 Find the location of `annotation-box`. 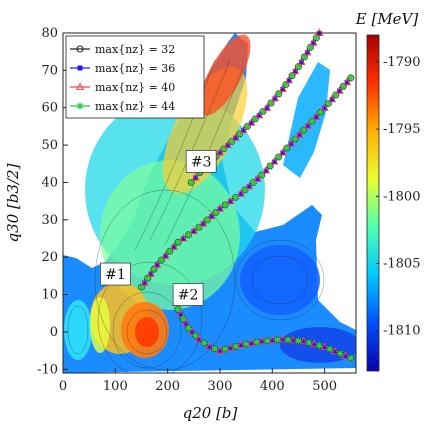

annotation-box is located at coordinates (201, 161).